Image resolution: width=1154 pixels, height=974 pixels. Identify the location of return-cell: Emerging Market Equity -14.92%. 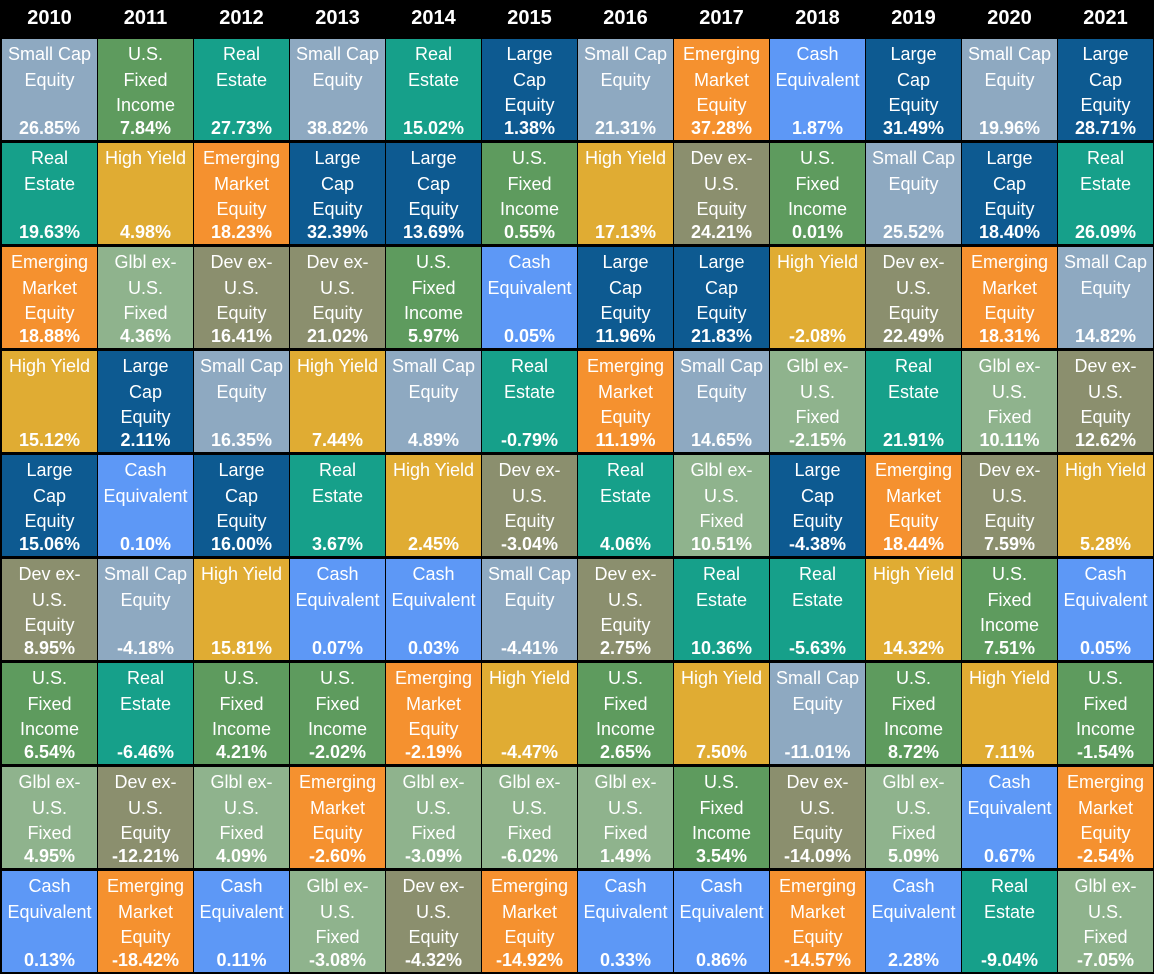
(529, 921).